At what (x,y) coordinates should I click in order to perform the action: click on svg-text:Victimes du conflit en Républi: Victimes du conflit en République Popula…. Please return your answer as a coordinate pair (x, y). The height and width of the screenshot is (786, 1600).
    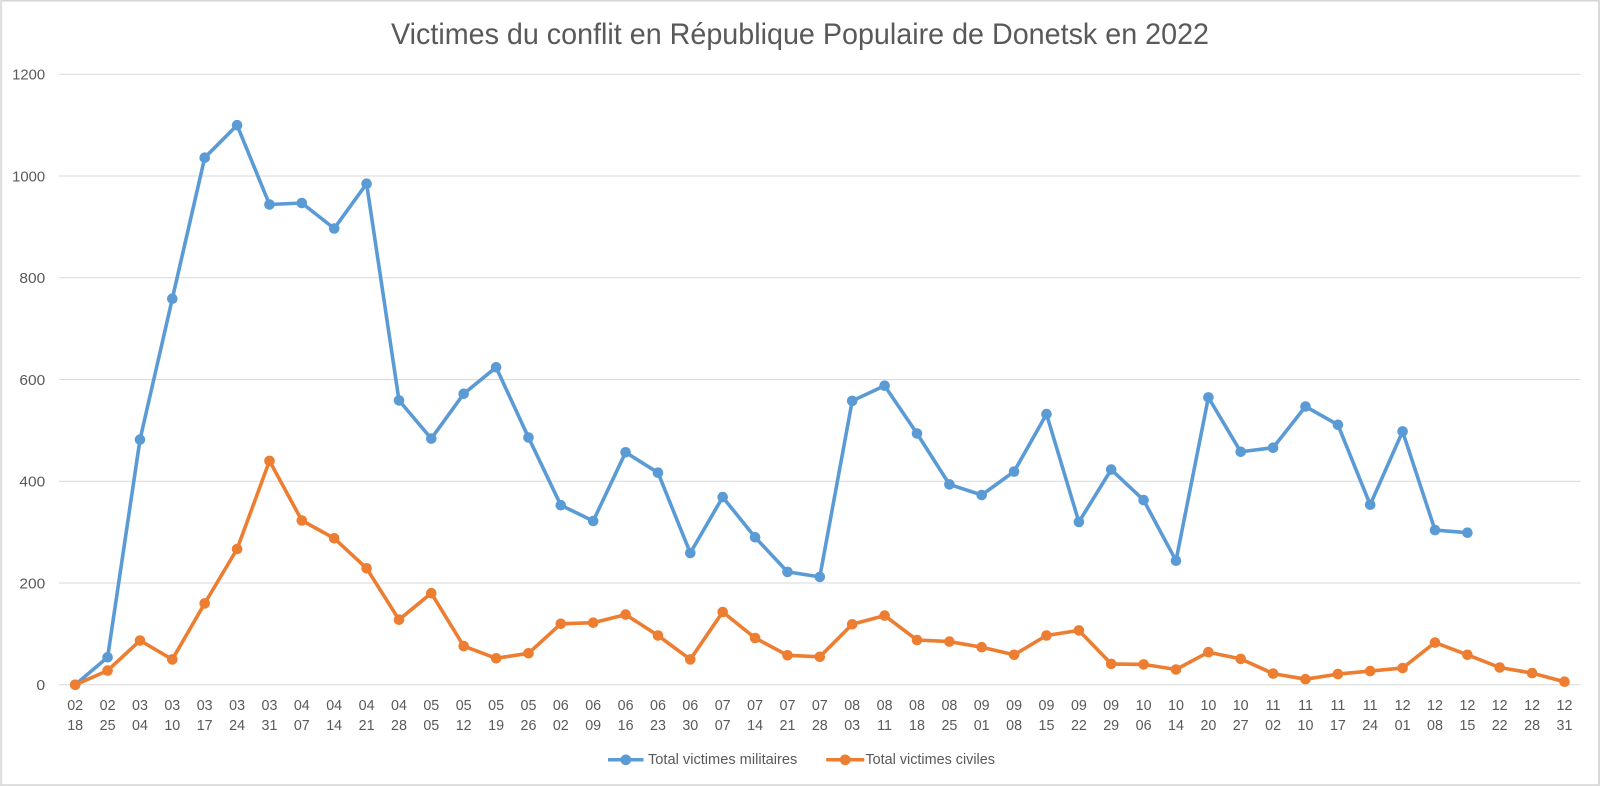
    Looking at the image, I should click on (800, 34).